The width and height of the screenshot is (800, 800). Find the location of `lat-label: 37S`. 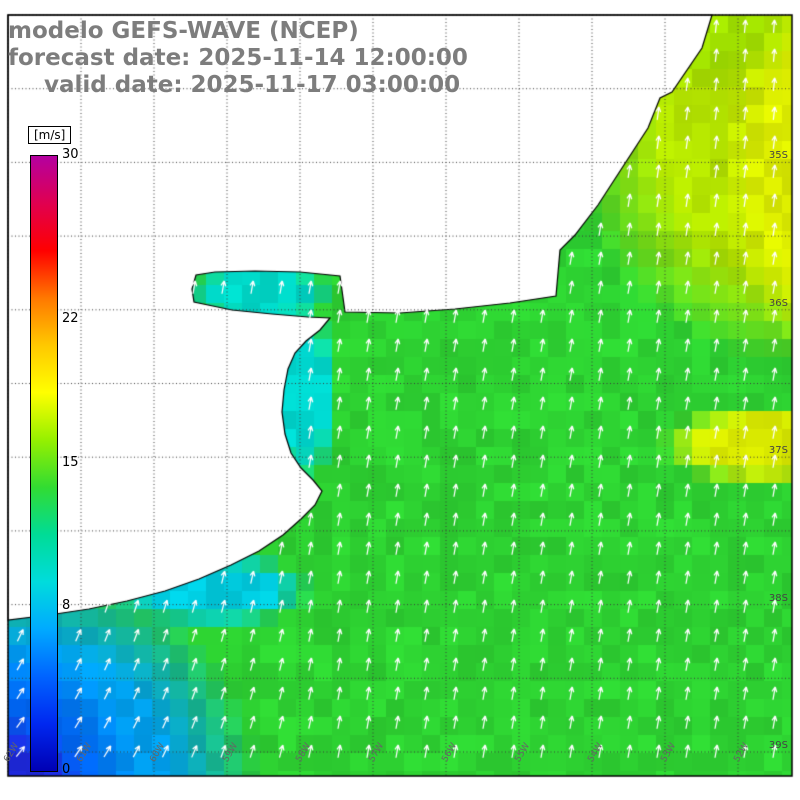

lat-label: 37S is located at coordinates (778, 451).